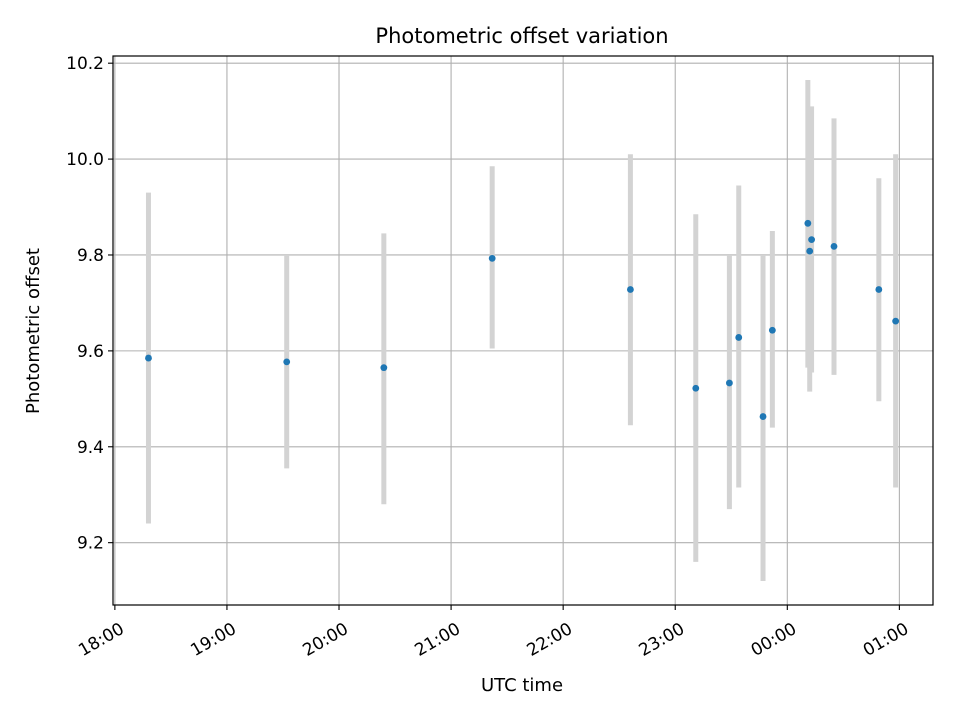  What do you see at coordinates (85, 64) in the screenshot?
I see `y-tick-label: 10.2` at bounding box center [85, 64].